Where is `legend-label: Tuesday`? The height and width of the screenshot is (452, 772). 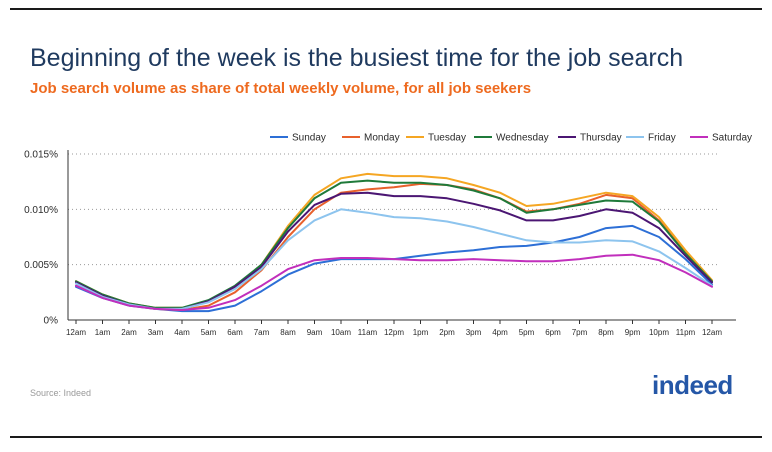
legend-label: Tuesday is located at coordinates (447, 138).